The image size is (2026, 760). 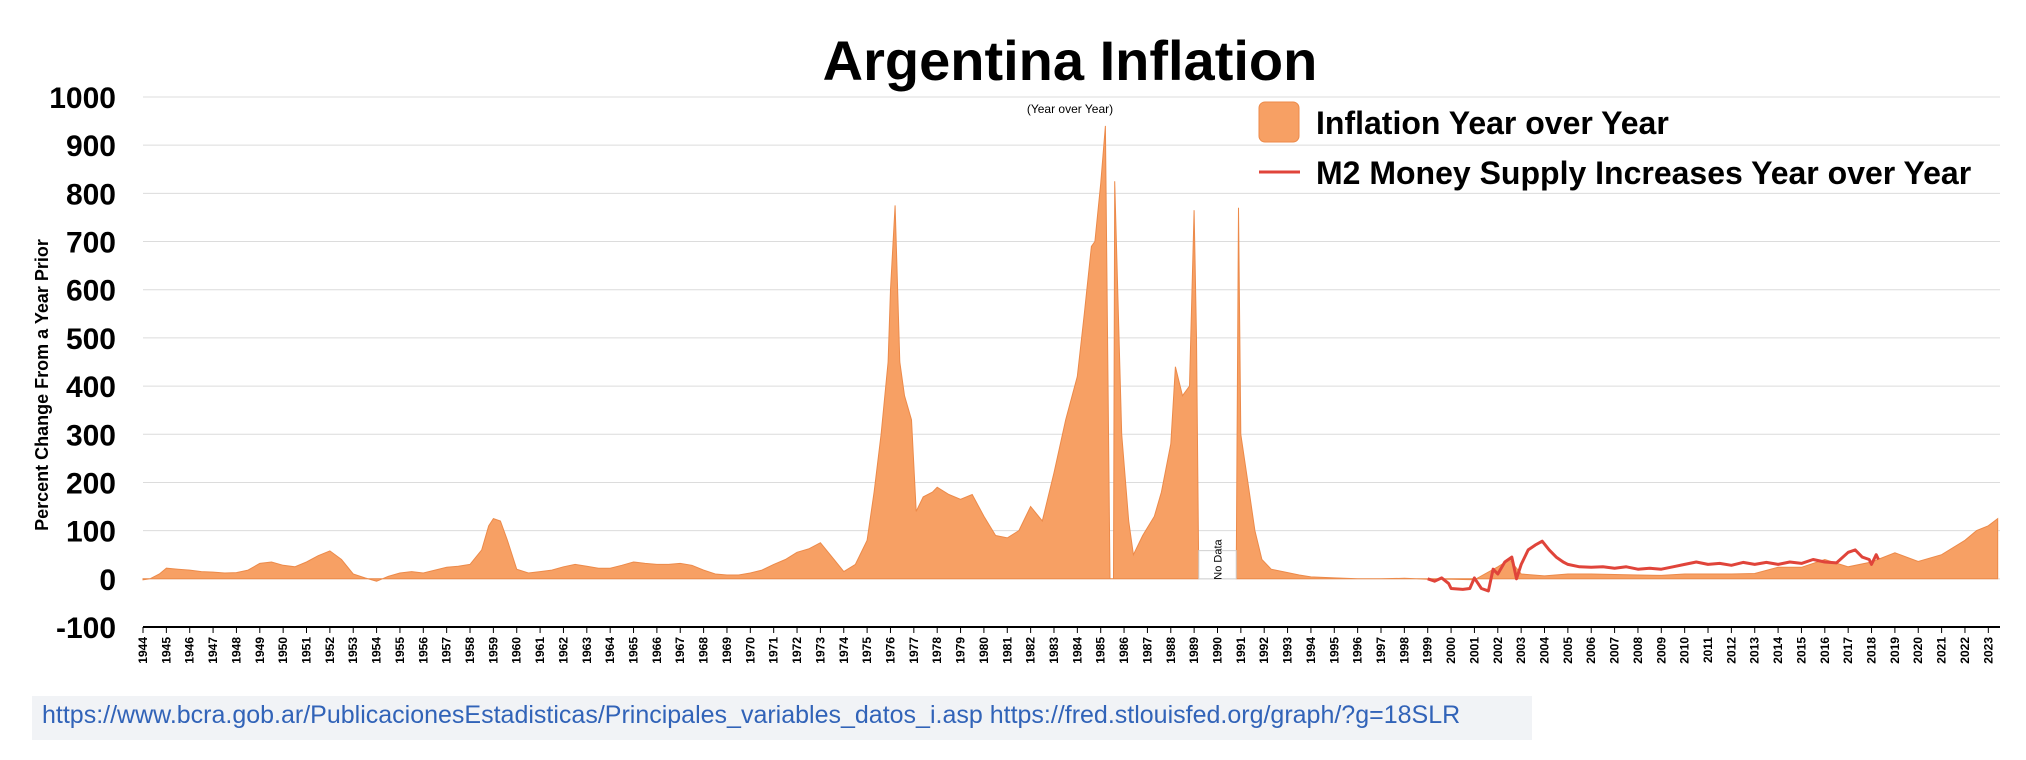 What do you see at coordinates (190, 650) in the screenshot?
I see `x-tick-label: 1946` at bounding box center [190, 650].